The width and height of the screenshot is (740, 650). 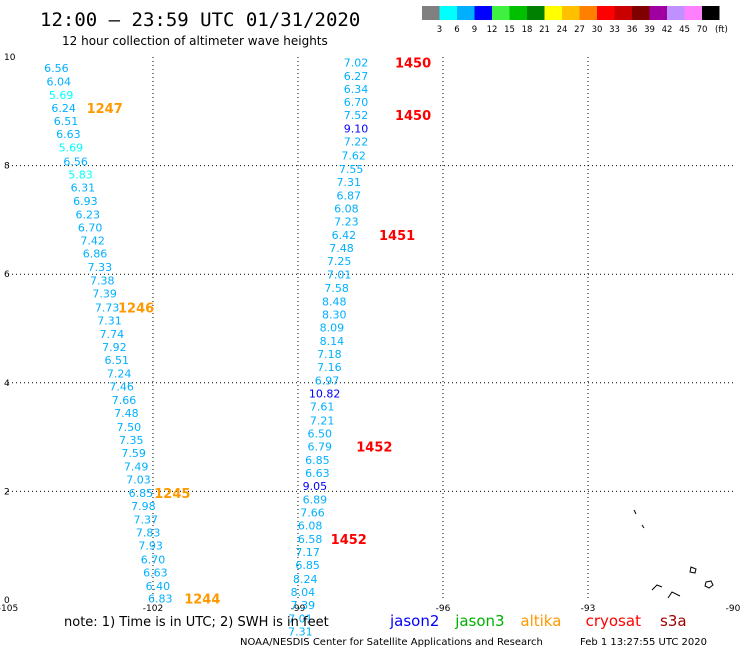 What do you see at coordinates (312, 513) in the screenshot?
I see `wave-height-value: 7.66` at bounding box center [312, 513].